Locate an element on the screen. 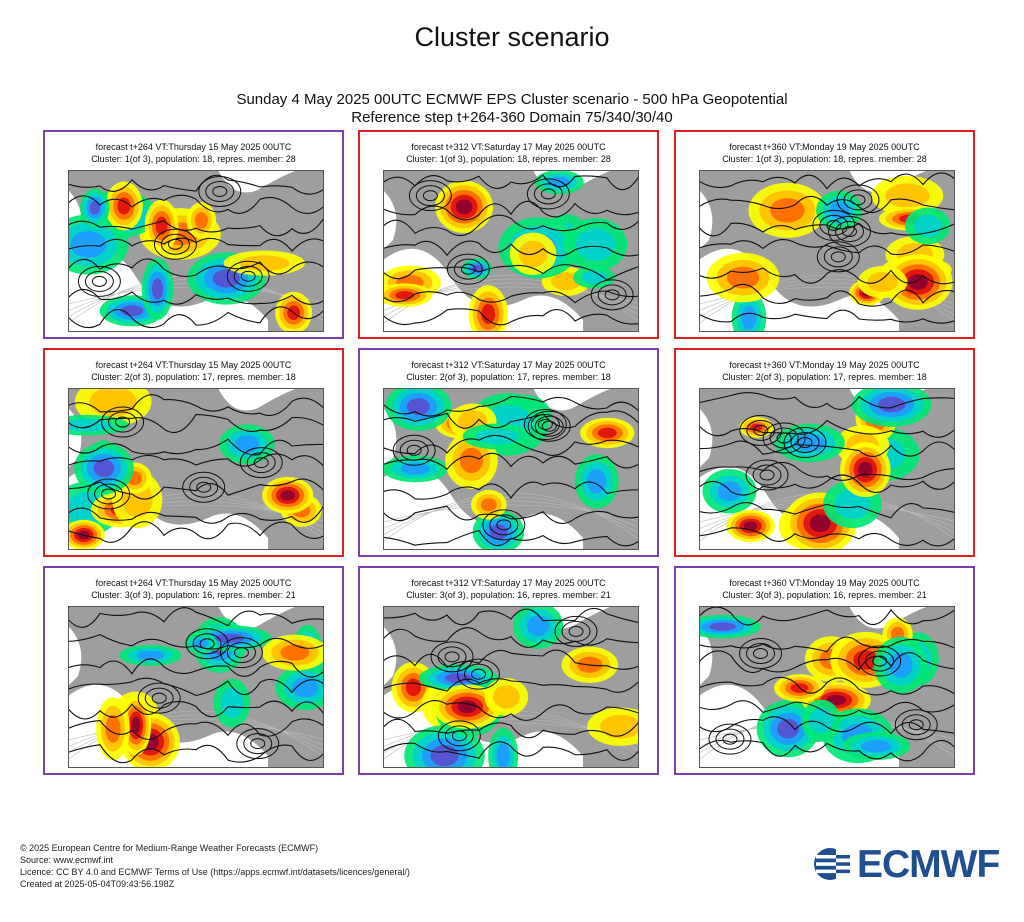  page-title: Cluster scenario is located at coordinates (512, 37).